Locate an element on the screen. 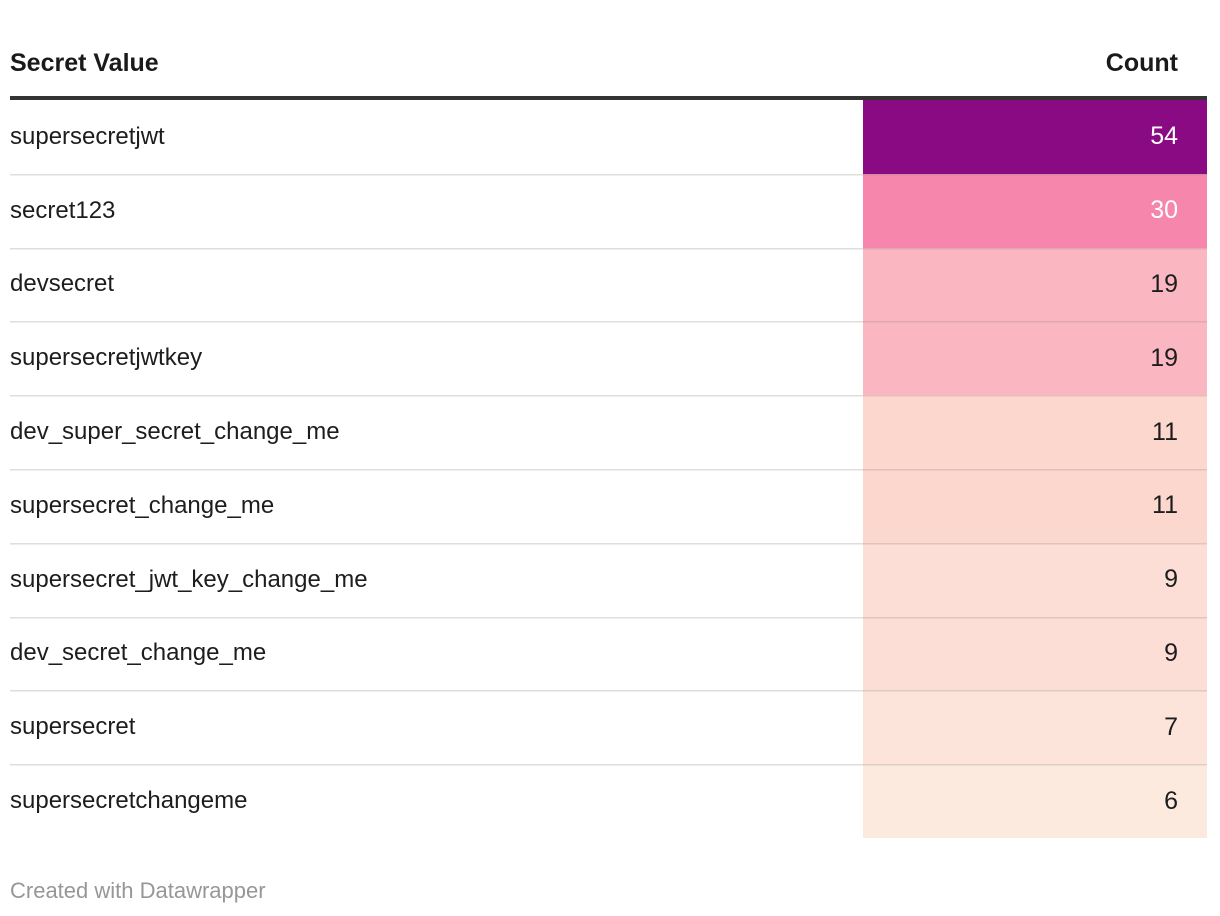 The image size is (1220, 916). secret-value-cell: secret123 is located at coordinates (436, 210).